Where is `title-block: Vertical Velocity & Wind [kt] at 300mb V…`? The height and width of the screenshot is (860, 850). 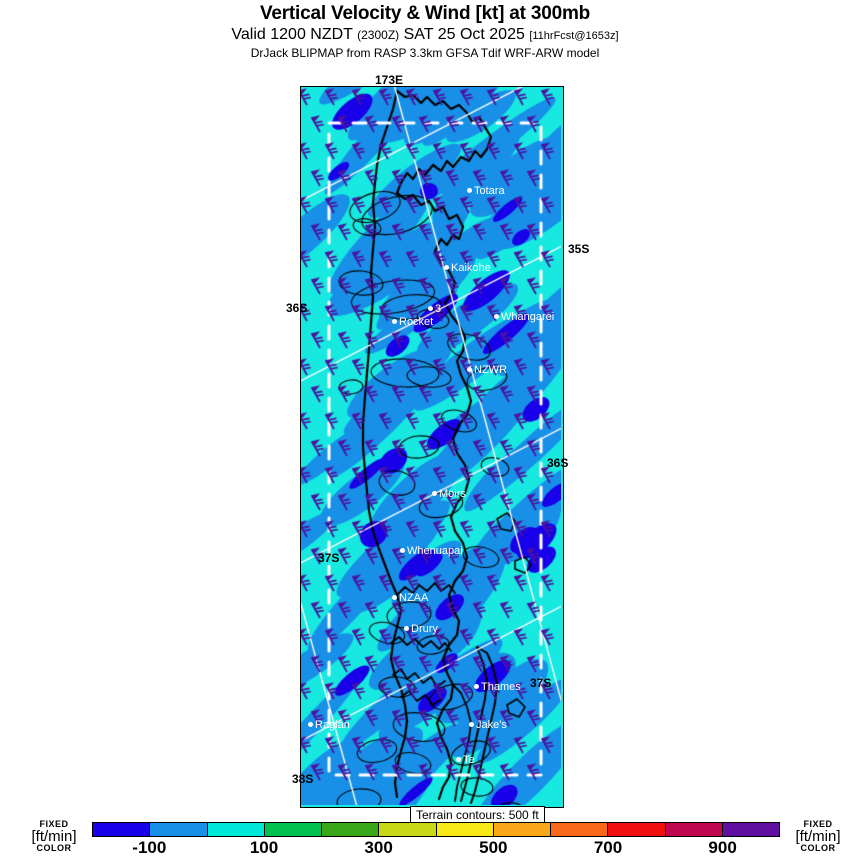 title-block: Vertical Velocity & Wind [kt] at 300mb V… is located at coordinates (425, 30).